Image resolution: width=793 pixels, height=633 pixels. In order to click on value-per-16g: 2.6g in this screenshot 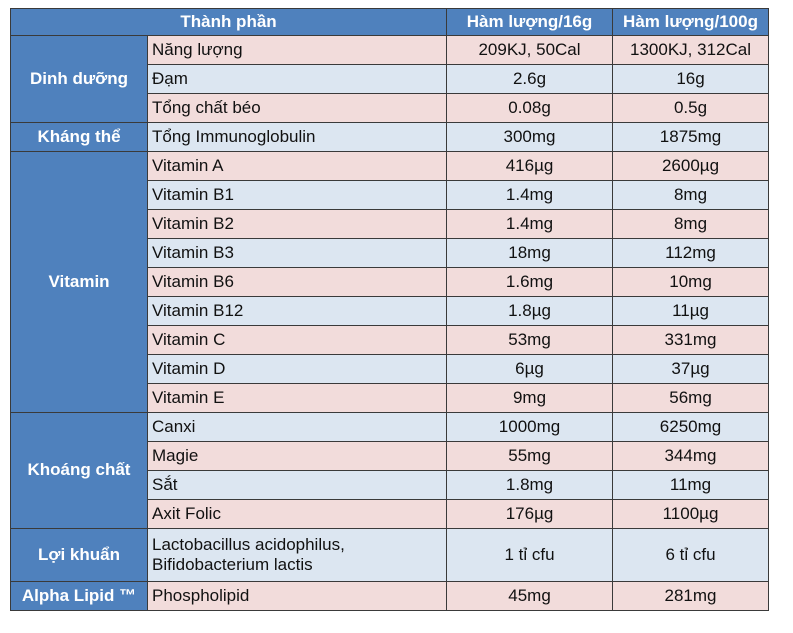, I will do `click(530, 79)`.